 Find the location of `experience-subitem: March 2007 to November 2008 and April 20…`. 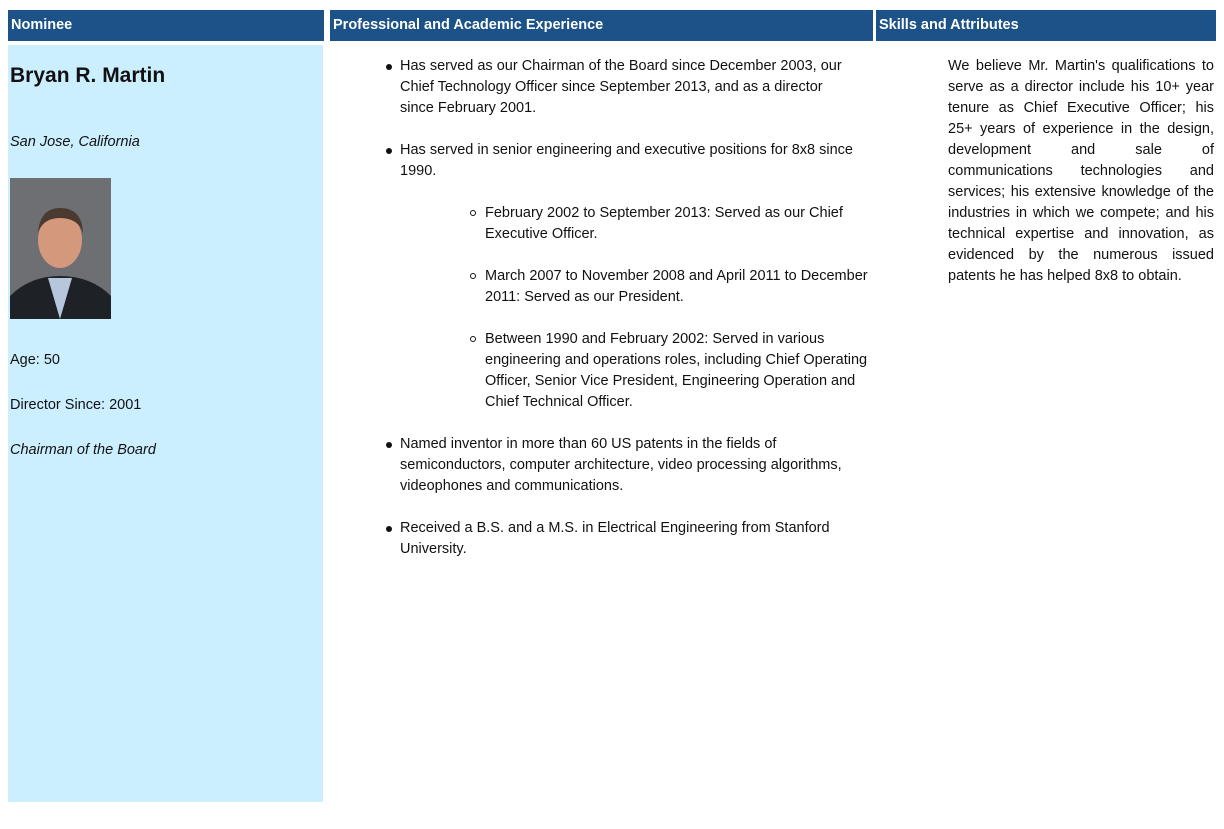

experience-subitem: March 2007 to November 2008 and April 20… is located at coordinates (675, 287).